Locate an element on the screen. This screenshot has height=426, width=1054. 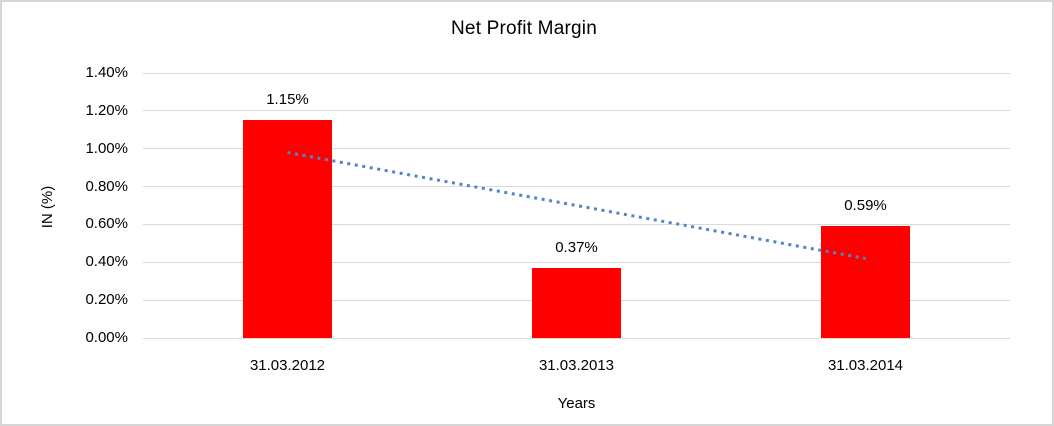
x-tick-label: 31.03.2013 is located at coordinates (576, 365).